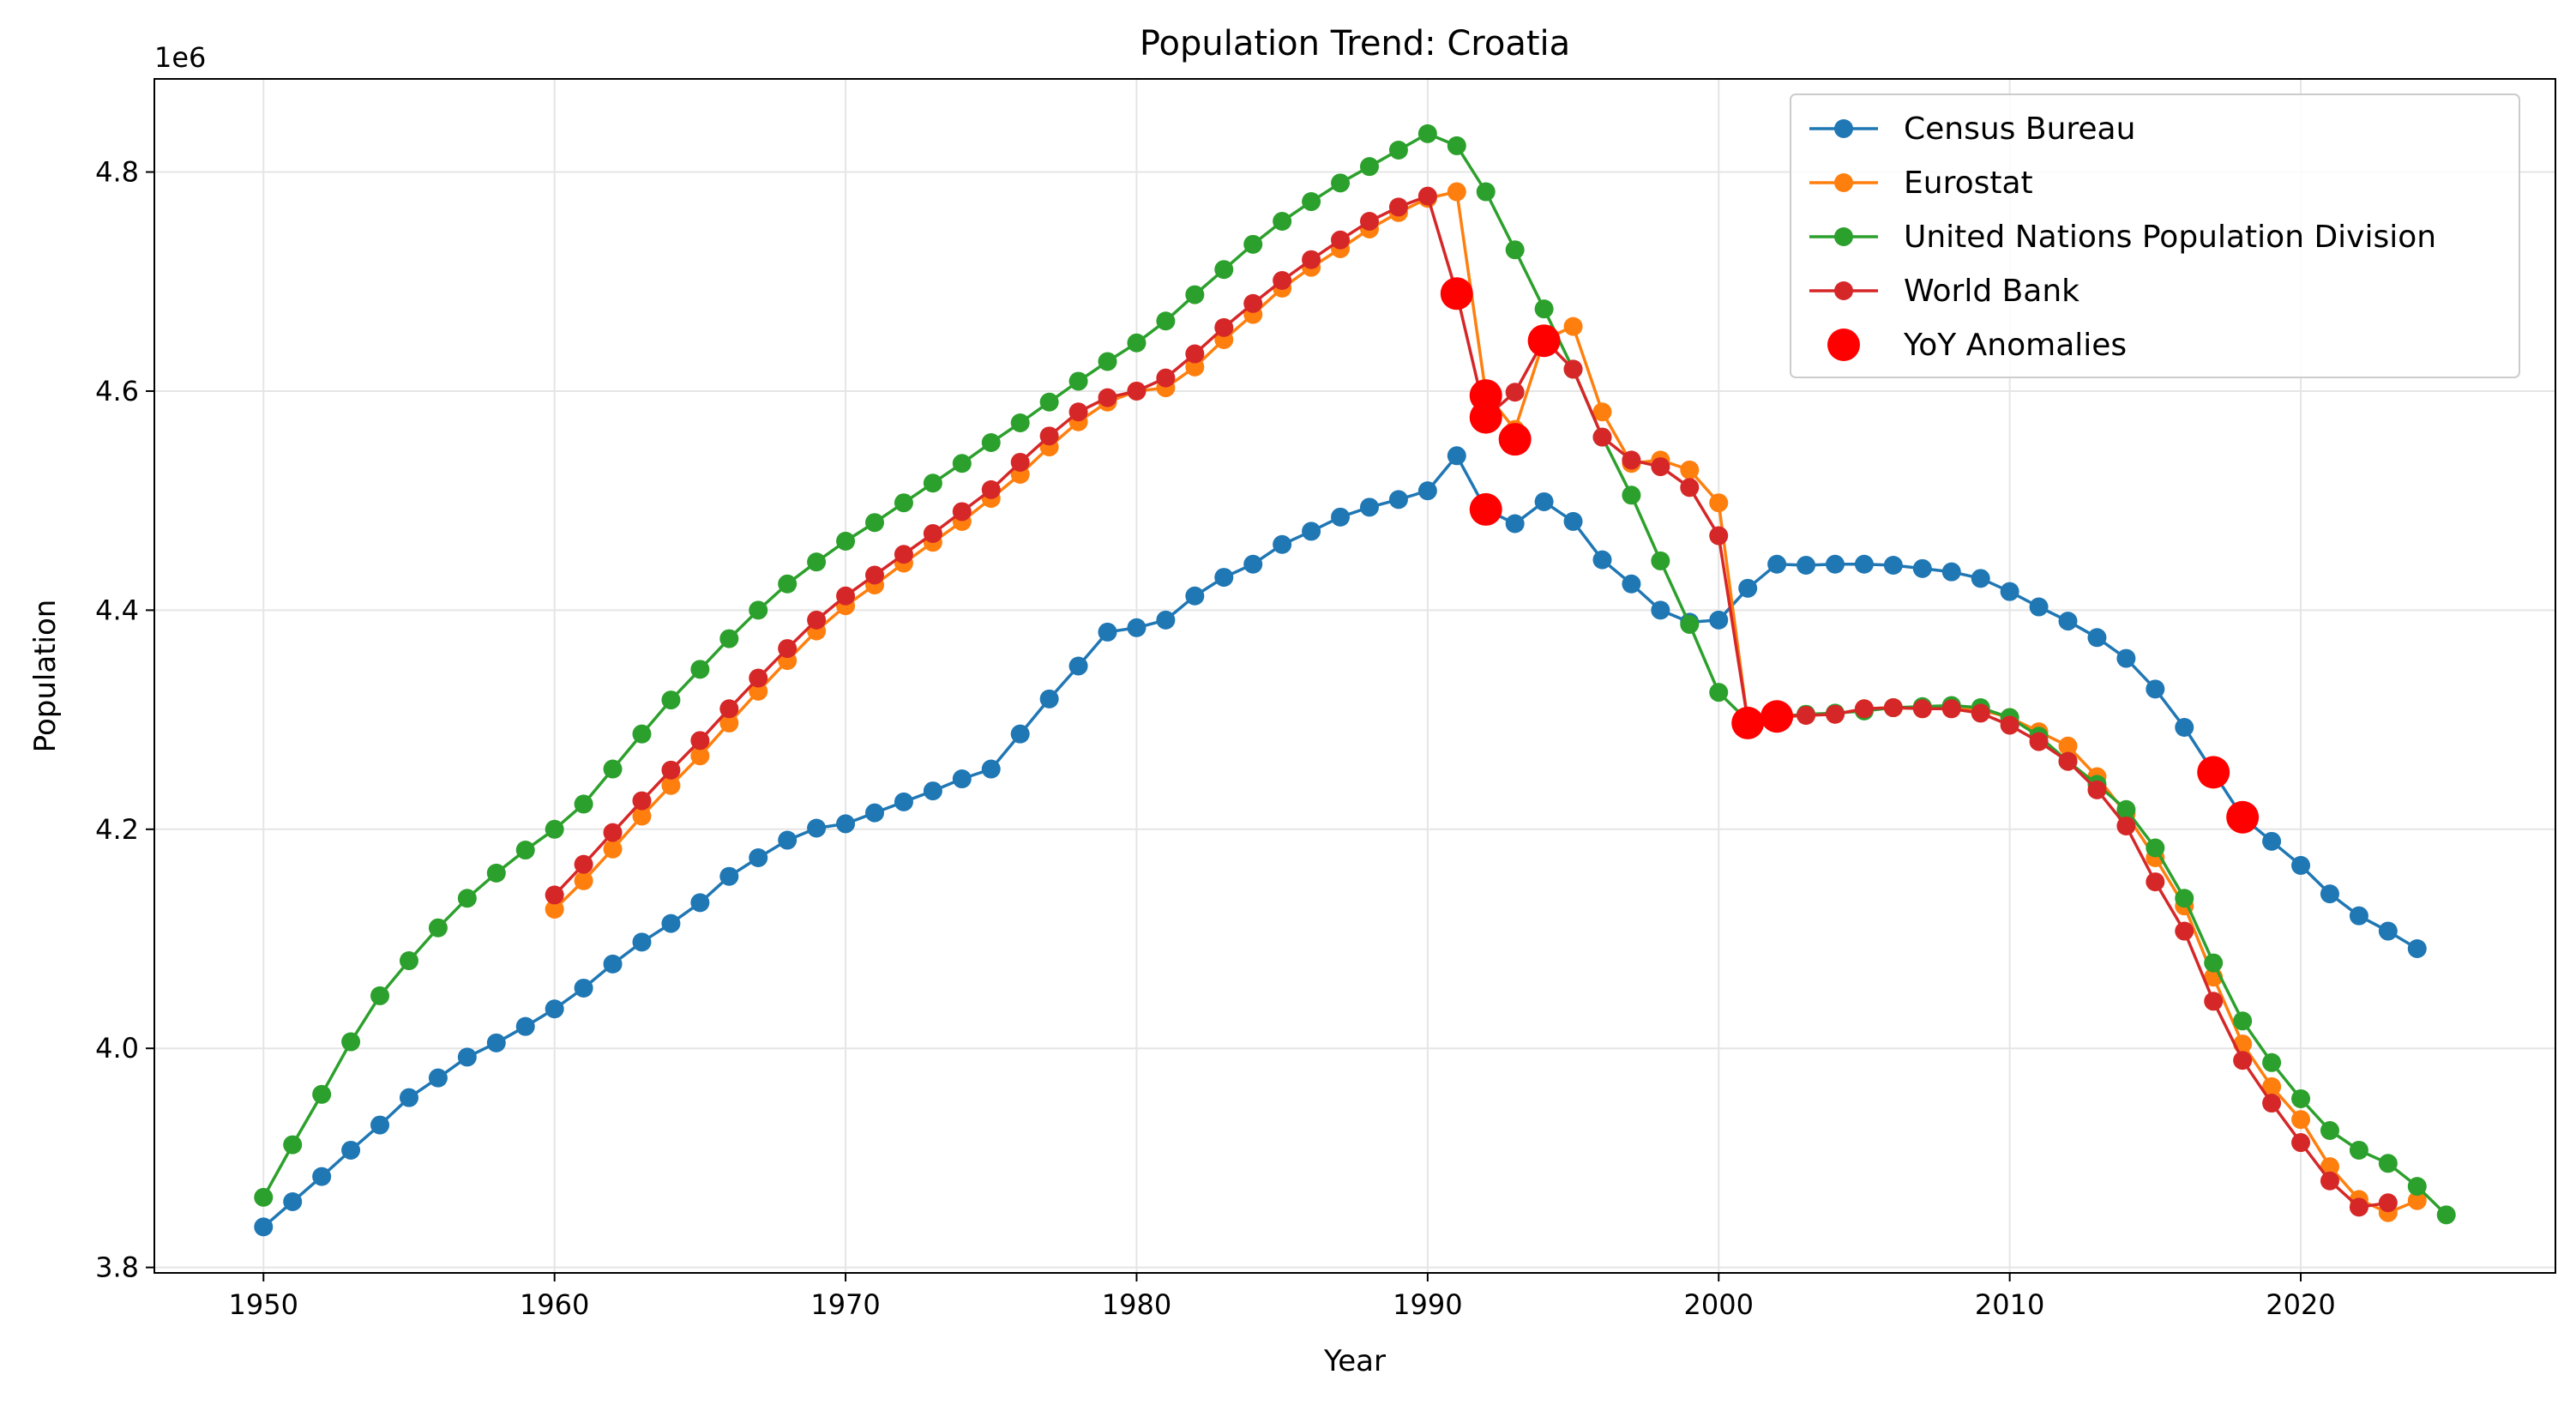 The height and width of the screenshot is (1405, 2576). I want to click on legend-swatch-marker, so click(1844, 236).